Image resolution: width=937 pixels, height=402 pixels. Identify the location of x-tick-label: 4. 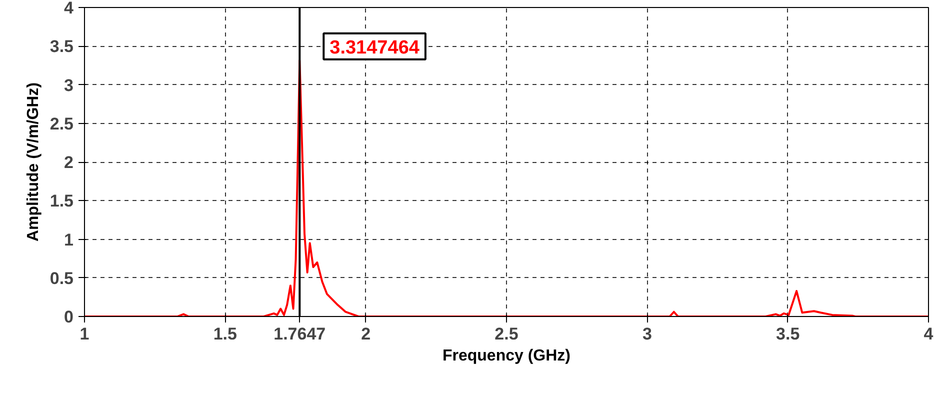
(929, 334).